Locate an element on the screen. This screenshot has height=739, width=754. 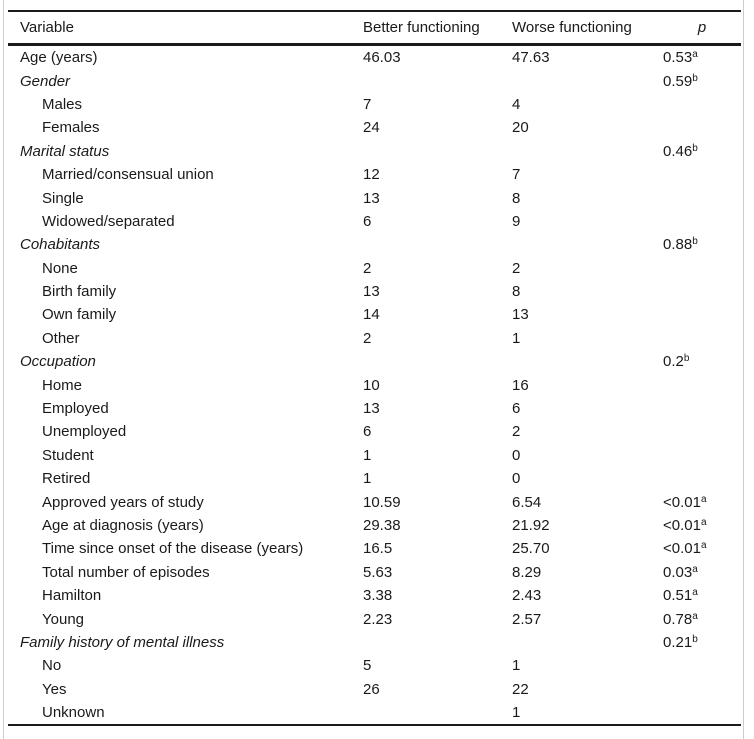
p-value-cell: 0.53a is located at coordinates (702, 57).